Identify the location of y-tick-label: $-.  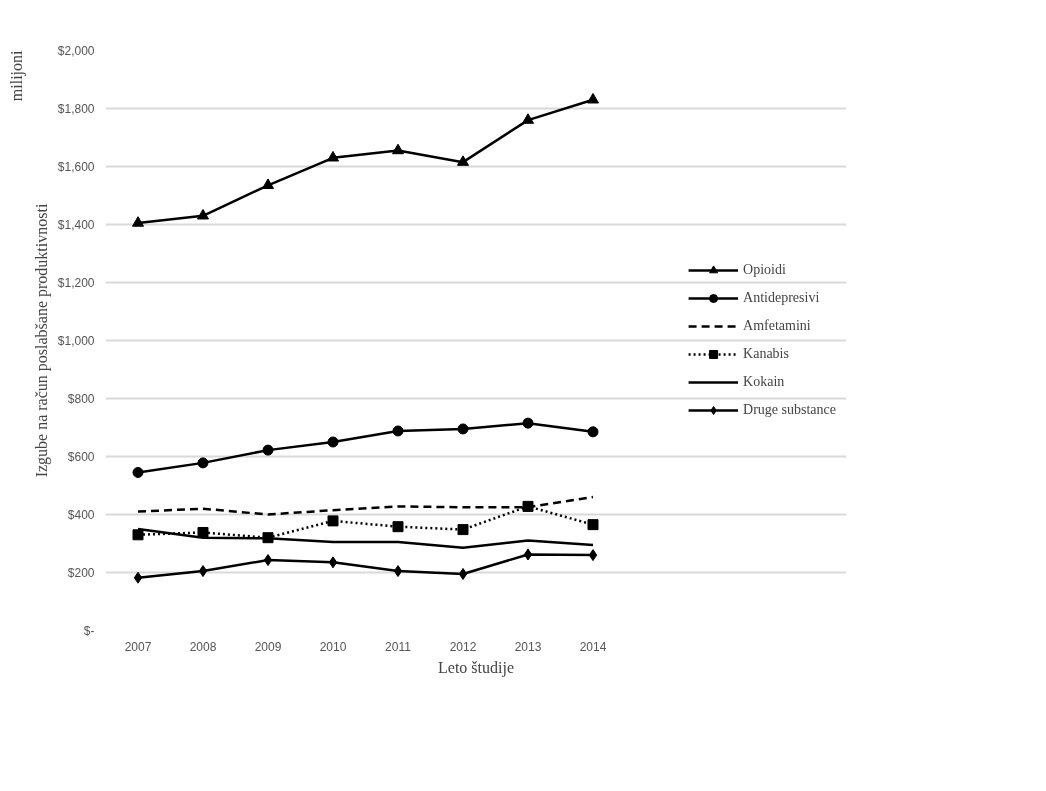
(89, 630).